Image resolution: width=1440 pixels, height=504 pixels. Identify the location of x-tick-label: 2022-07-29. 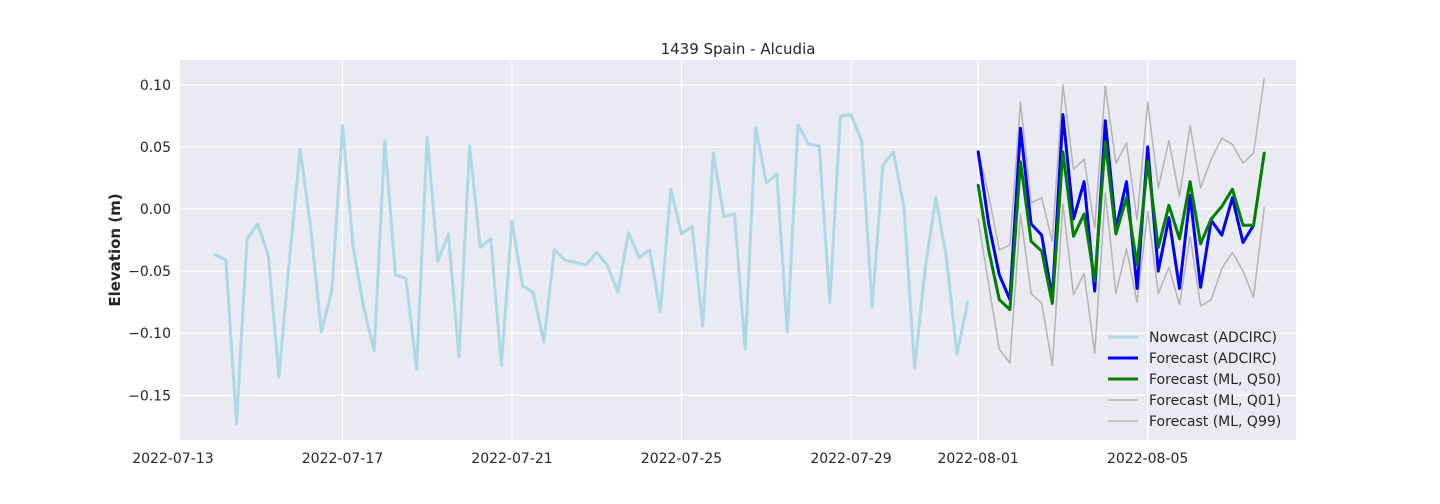
(850, 459).